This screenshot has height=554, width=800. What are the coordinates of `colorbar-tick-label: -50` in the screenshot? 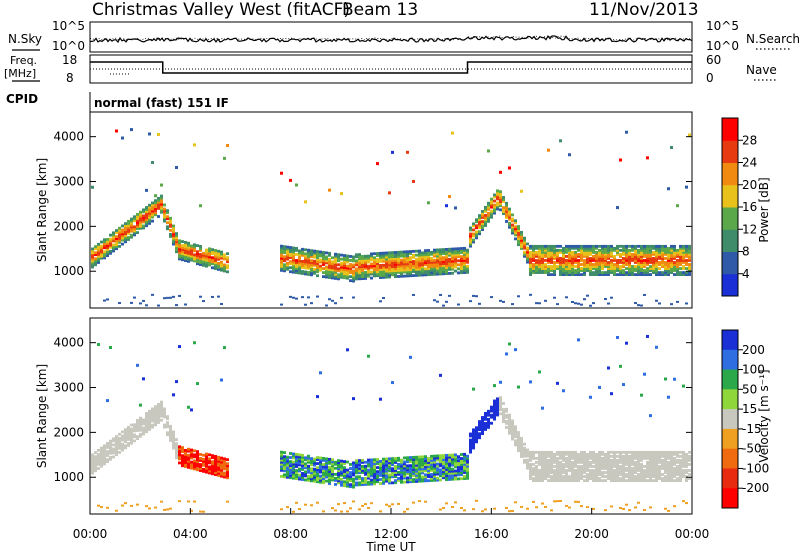 It's located at (752, 449).